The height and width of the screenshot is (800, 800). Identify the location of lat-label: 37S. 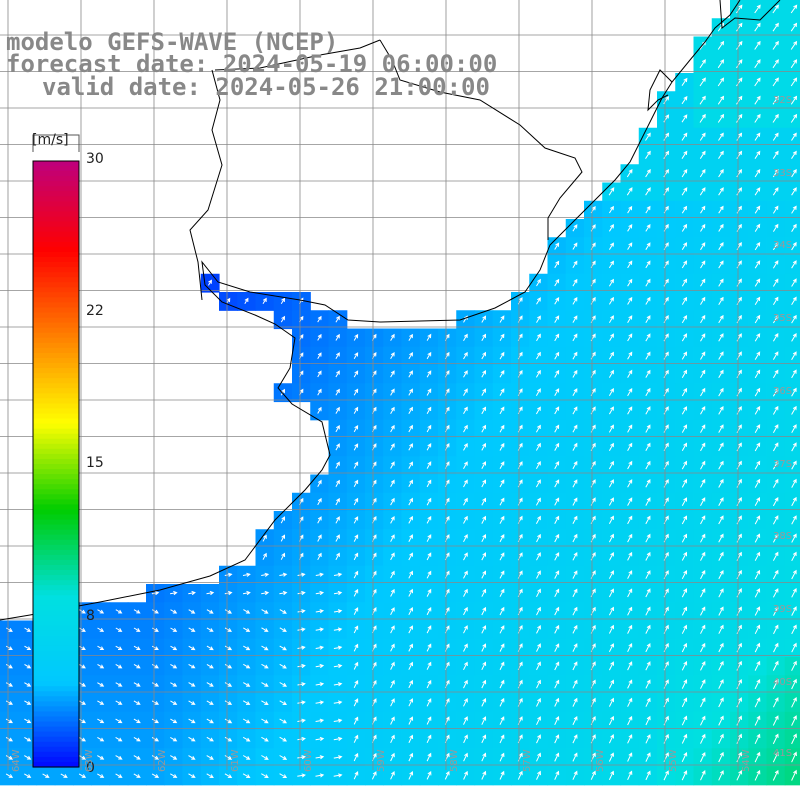
(783, 464).